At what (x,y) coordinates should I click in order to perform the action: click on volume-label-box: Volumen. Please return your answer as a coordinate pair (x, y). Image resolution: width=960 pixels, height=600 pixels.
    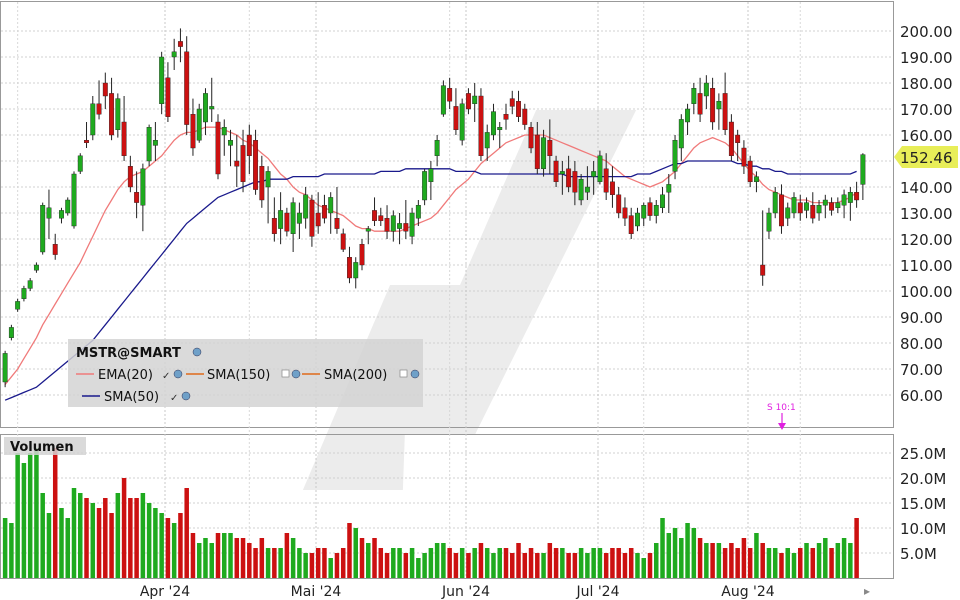
    Looking at the image, I should click on (45, 446).